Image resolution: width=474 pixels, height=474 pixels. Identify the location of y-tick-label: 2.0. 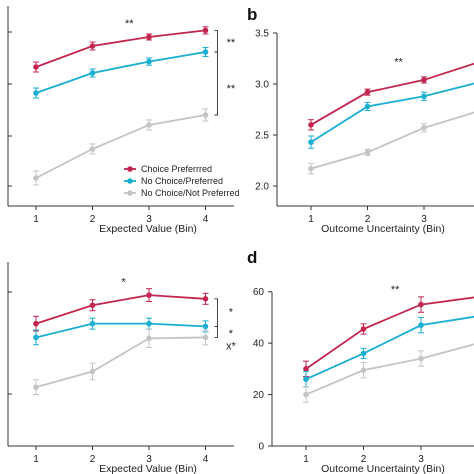
(262, 187).